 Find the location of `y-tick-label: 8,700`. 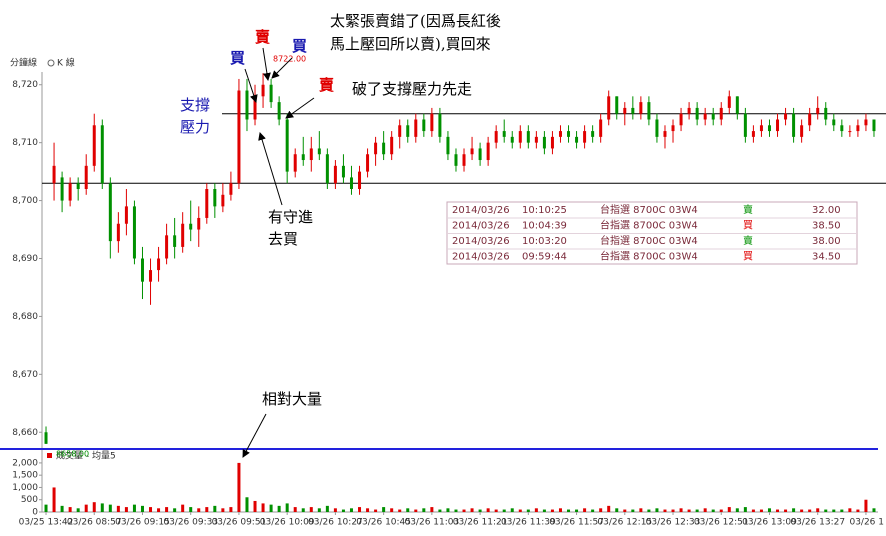

y-tick-label: 8,700 is located at coordinates (25, 201).